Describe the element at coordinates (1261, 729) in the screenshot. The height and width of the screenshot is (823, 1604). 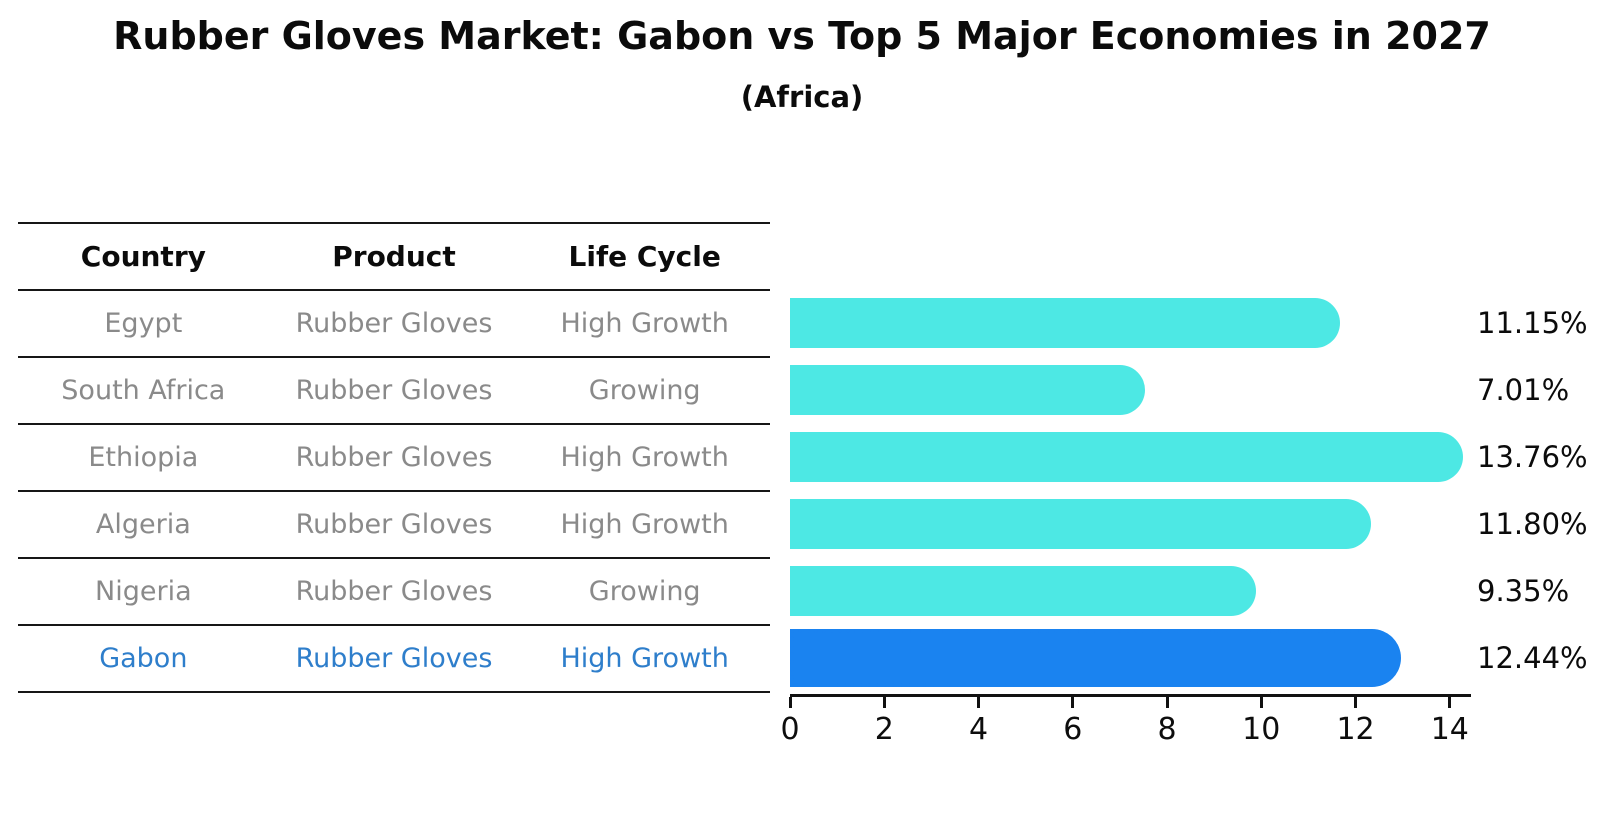
I see `x-axis-tick-label-10: 10` at that location.